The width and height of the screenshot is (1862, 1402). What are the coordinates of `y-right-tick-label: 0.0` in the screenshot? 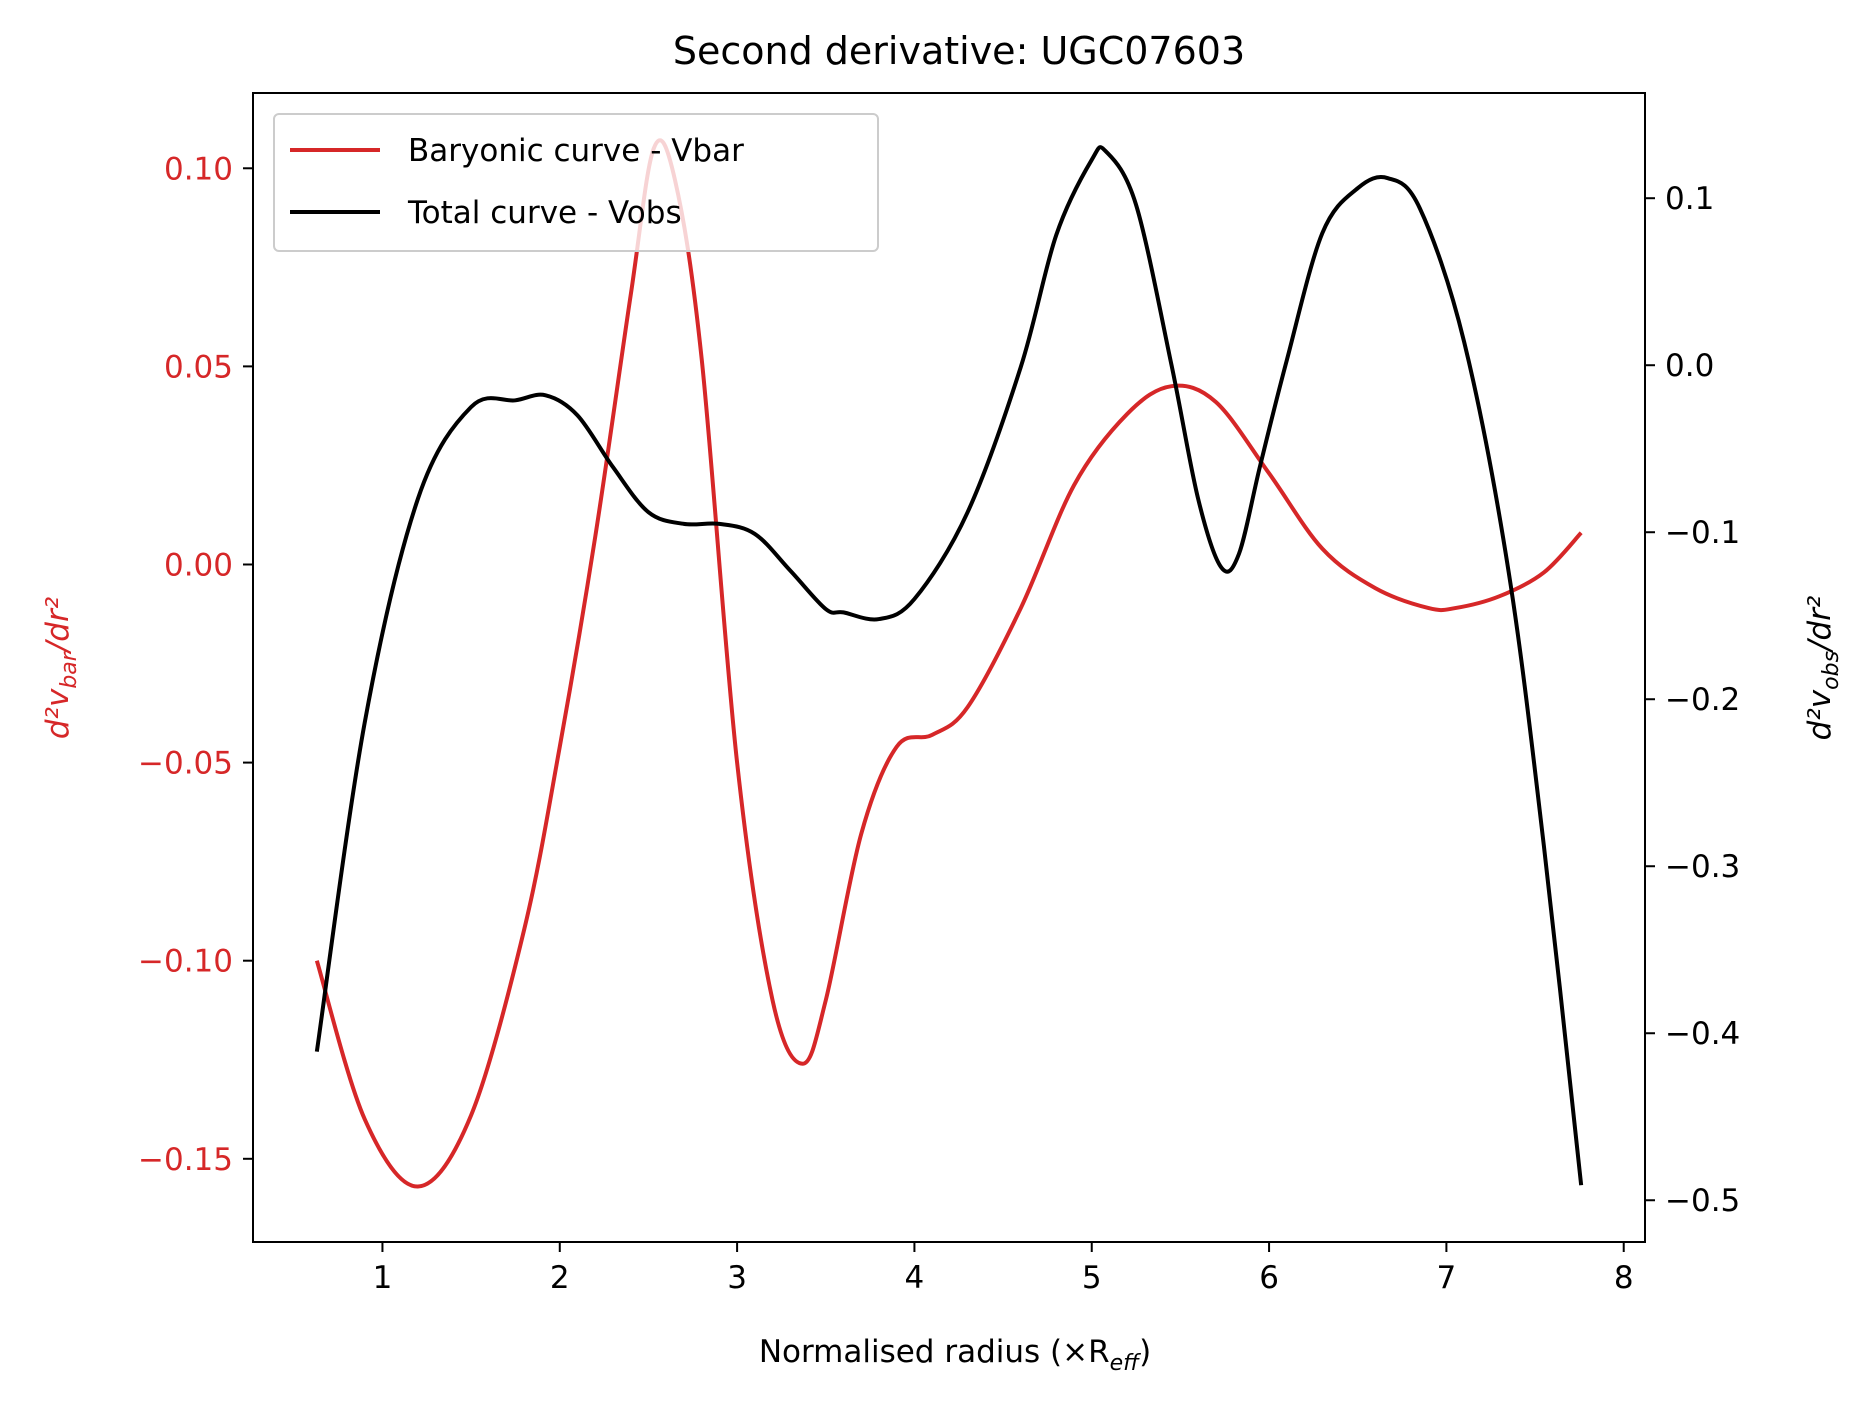 It's located at (1689, 366).